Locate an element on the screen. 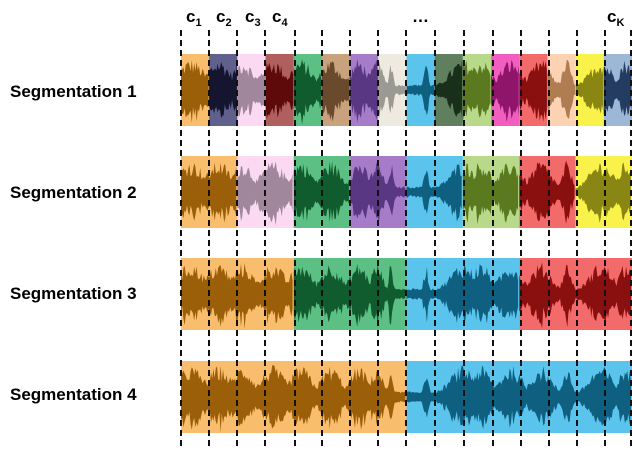 Image resolution: width=632 pixels, height=450 pixels. header-label-c1: c1 is located at coordinates (194, 18).